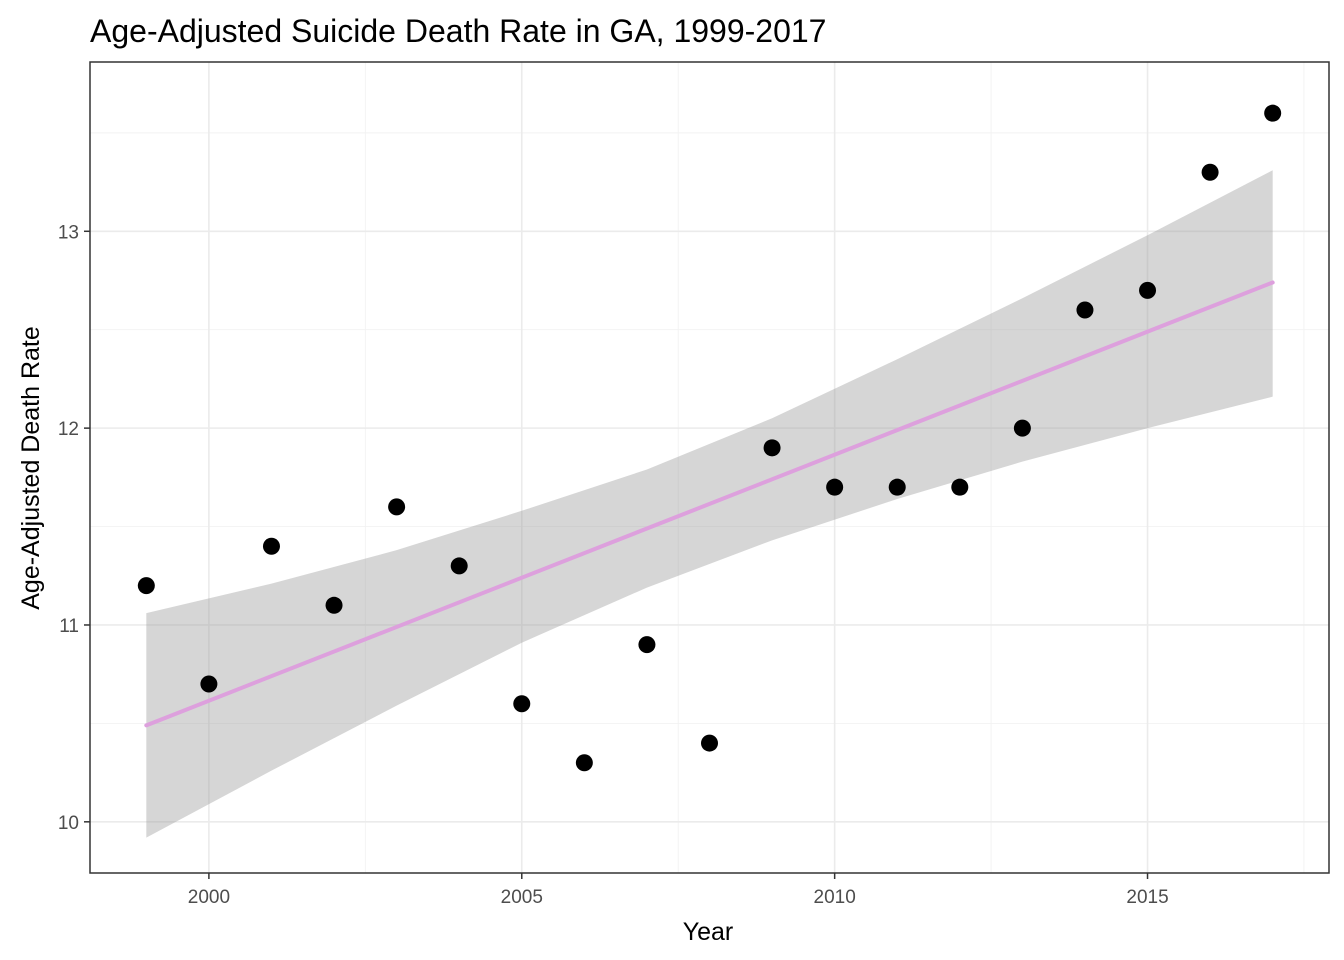 The width and height of the screenshot is (1344, 960). I want to click on y-tick-label: 10, so click(68, 823).